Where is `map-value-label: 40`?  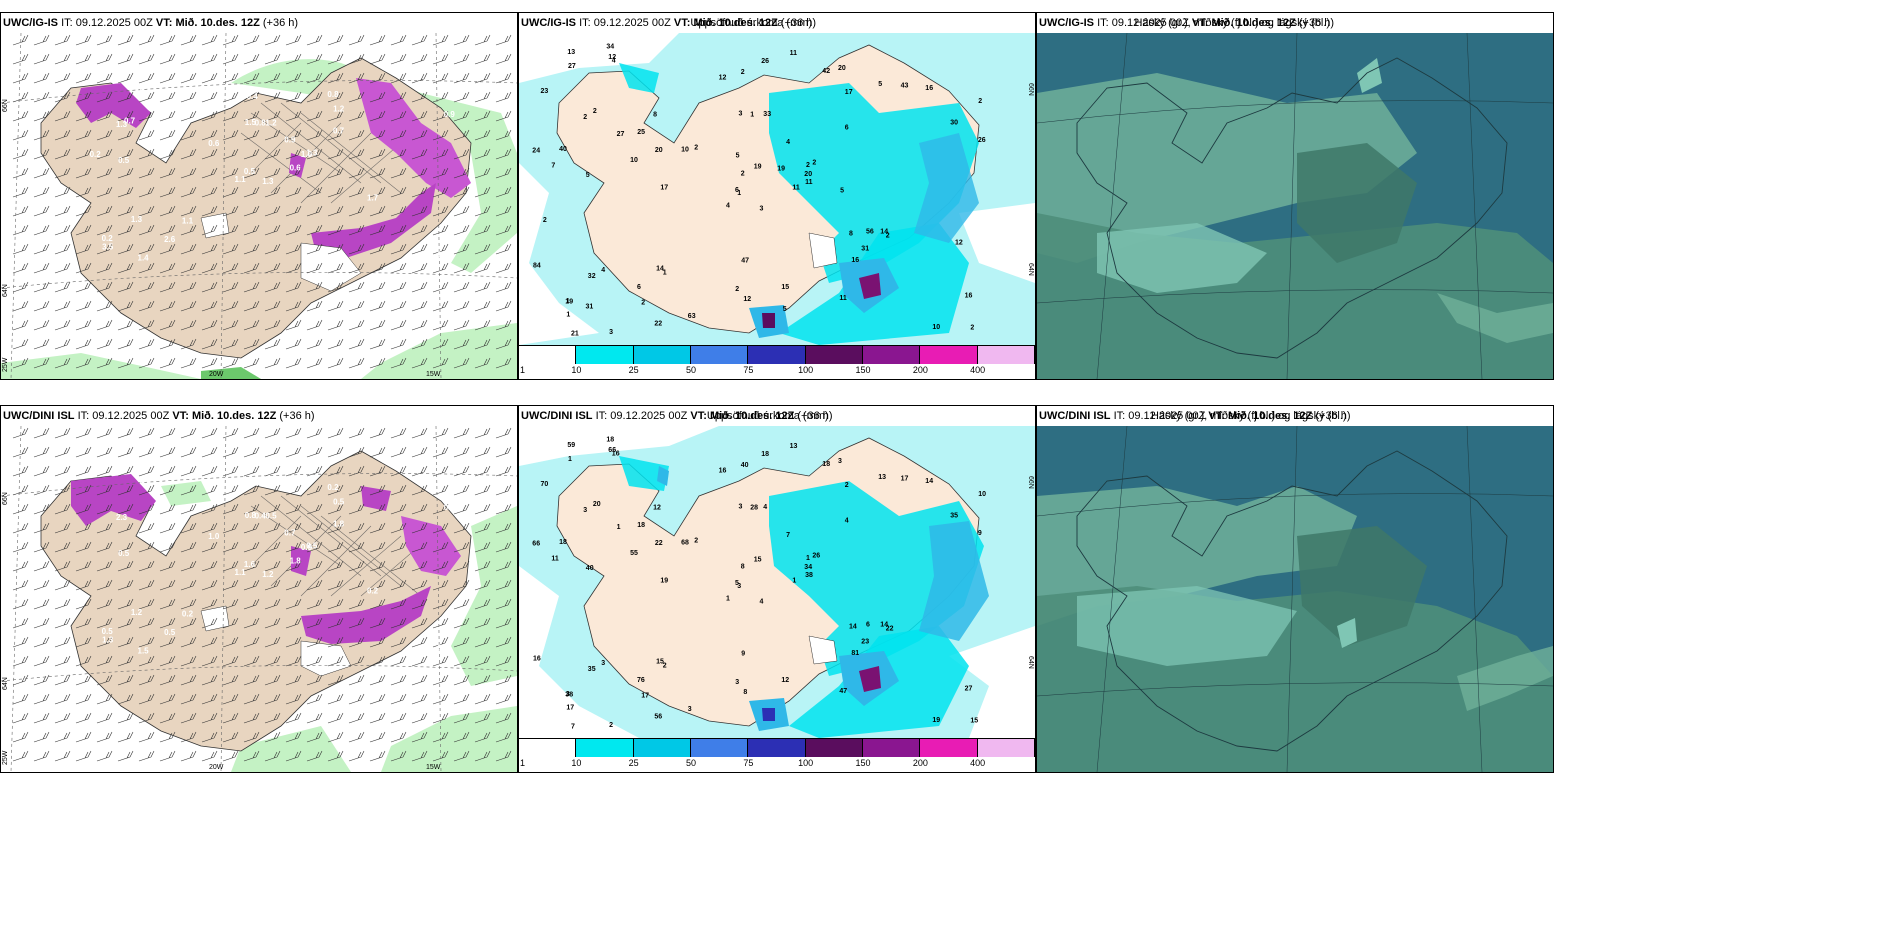
map-value-label: 40 is located at coordinates (745, 465).